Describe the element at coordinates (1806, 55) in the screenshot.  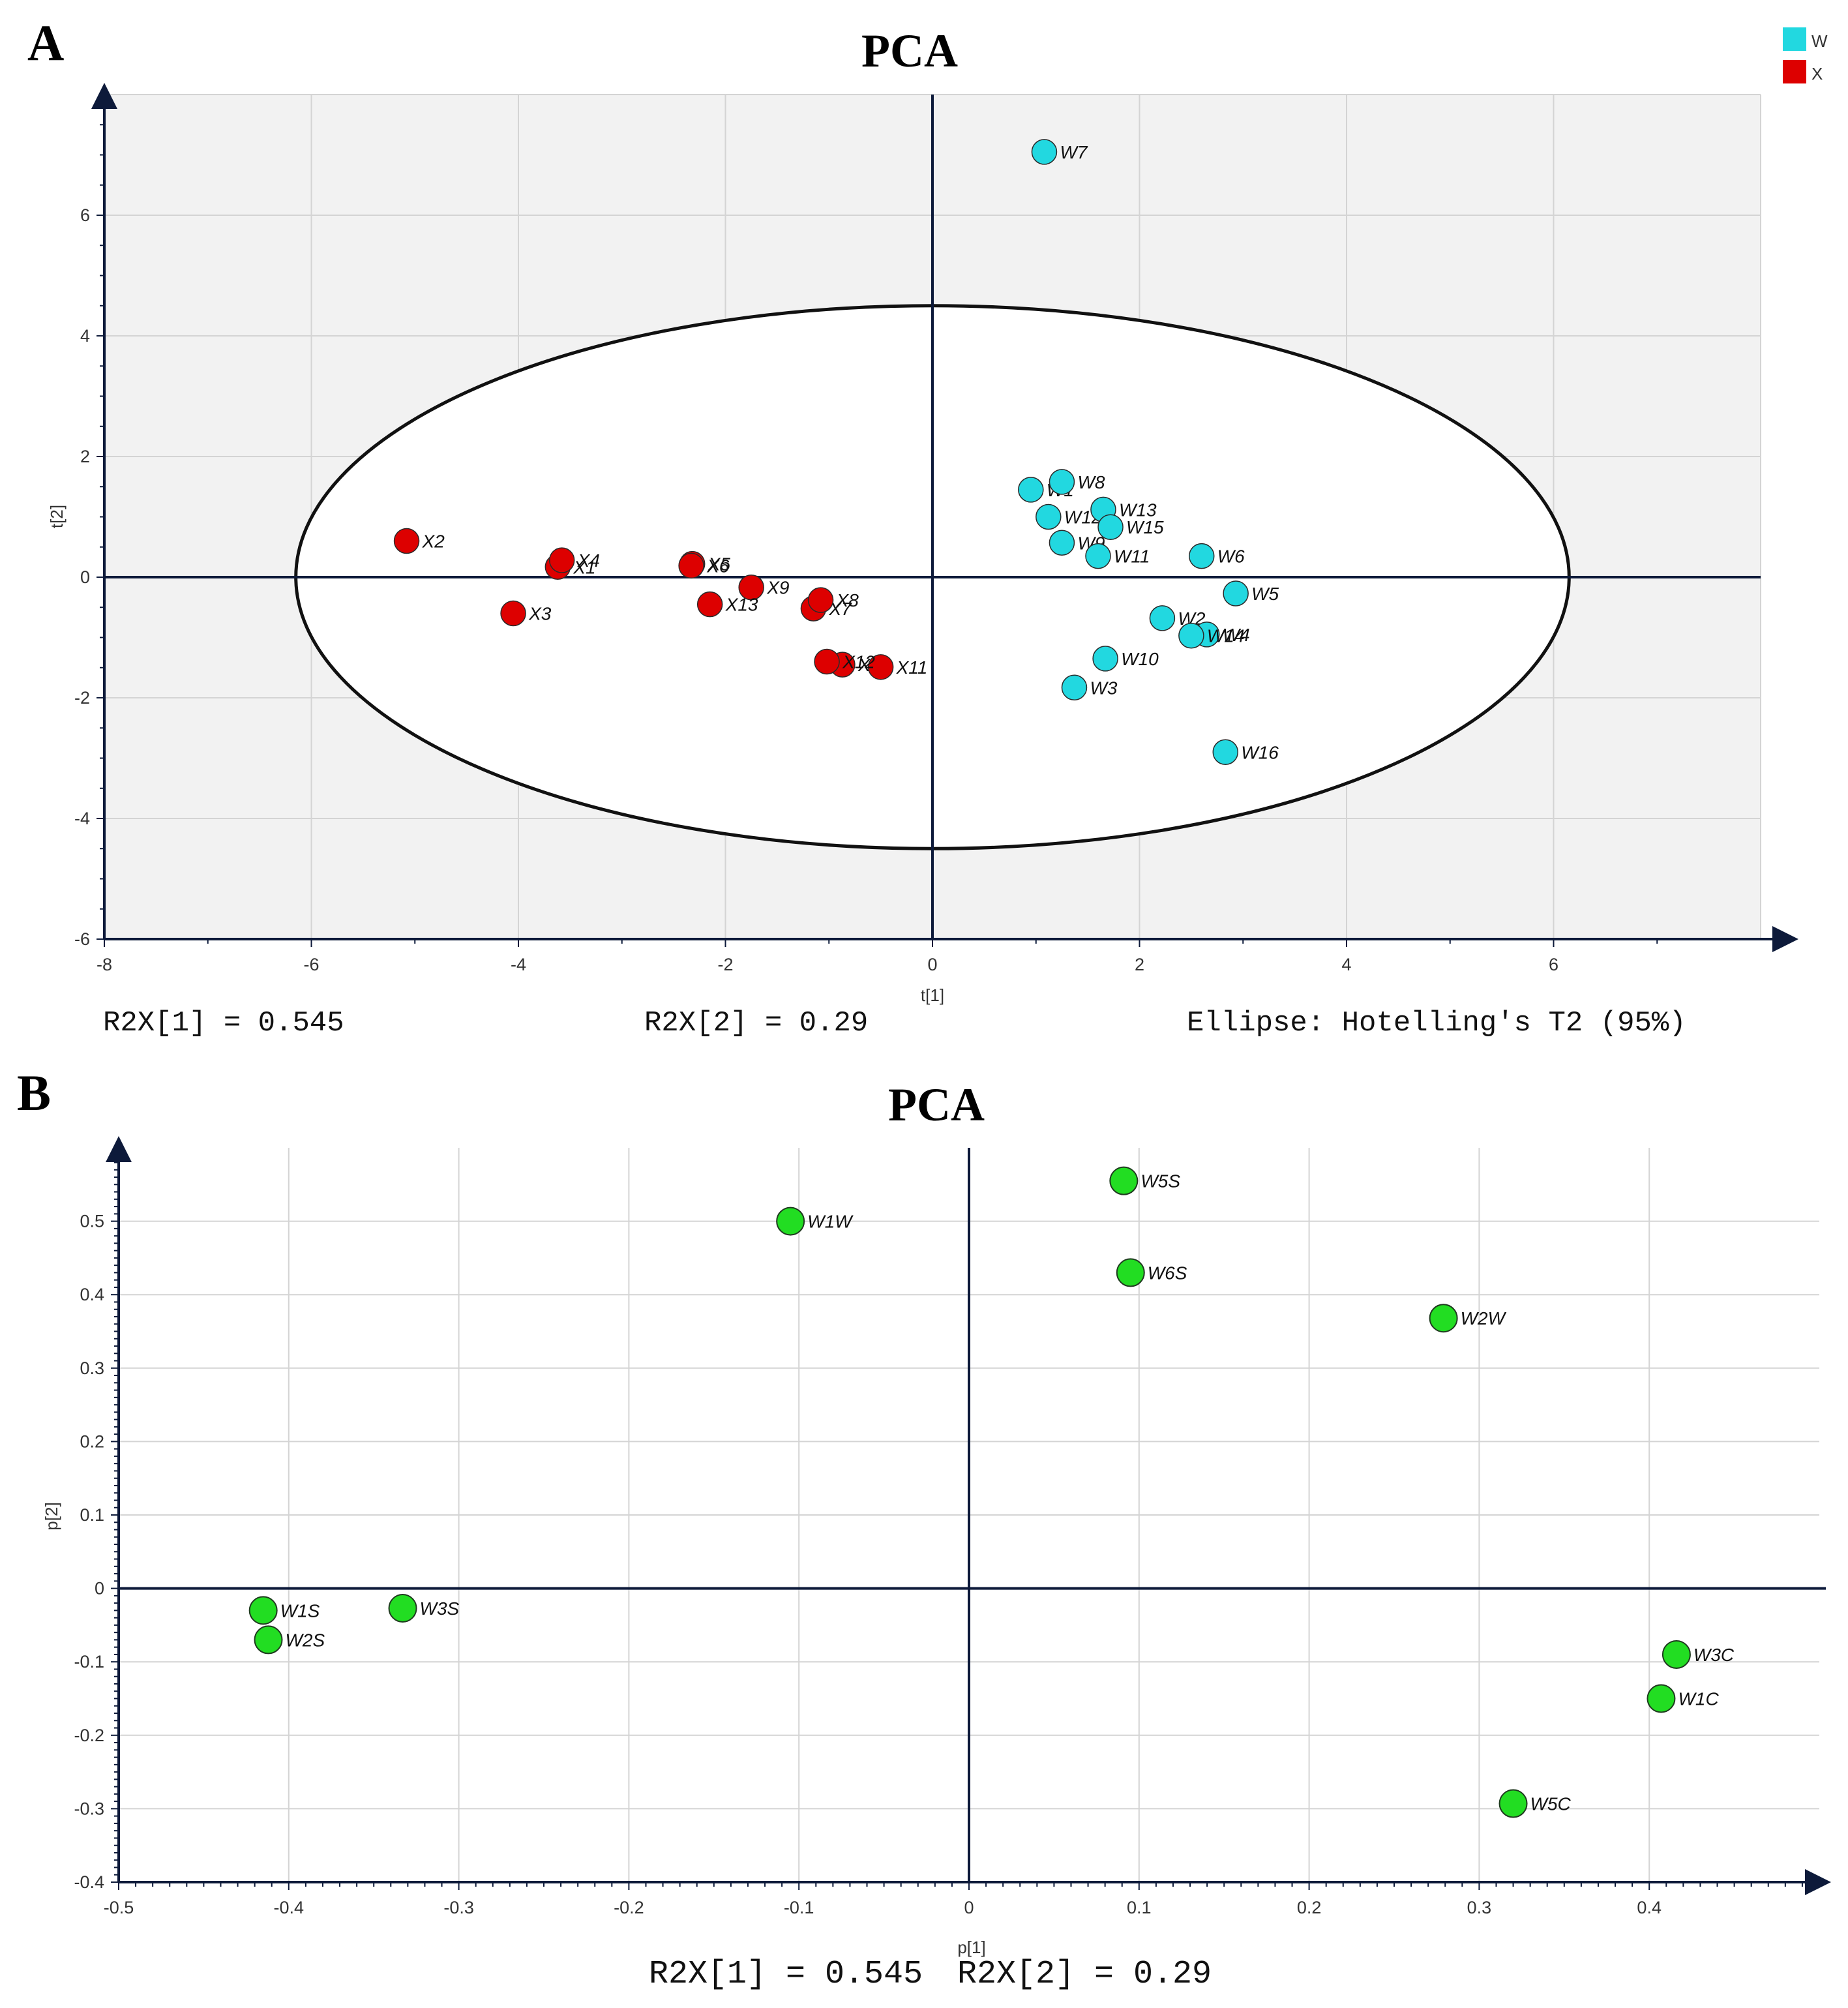
I see `legend-a: W X` at that location.